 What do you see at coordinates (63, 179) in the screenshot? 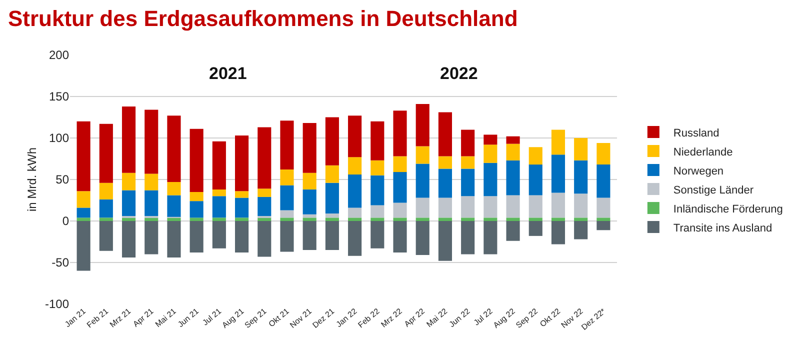
I see `y-tick-label: 50` at bounding box center [63, 179].